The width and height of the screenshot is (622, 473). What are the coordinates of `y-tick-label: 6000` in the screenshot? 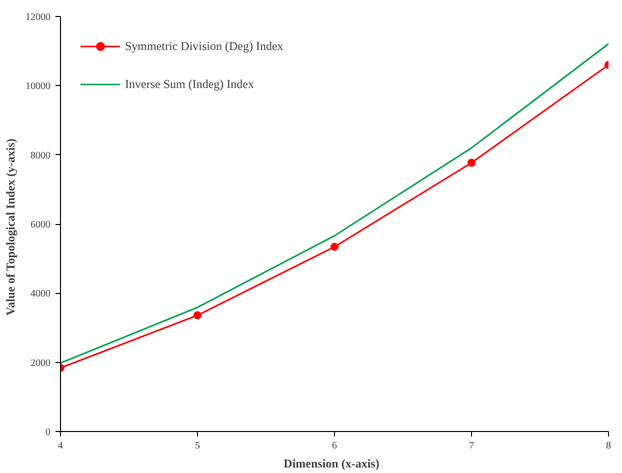 It's located at (40, 225).